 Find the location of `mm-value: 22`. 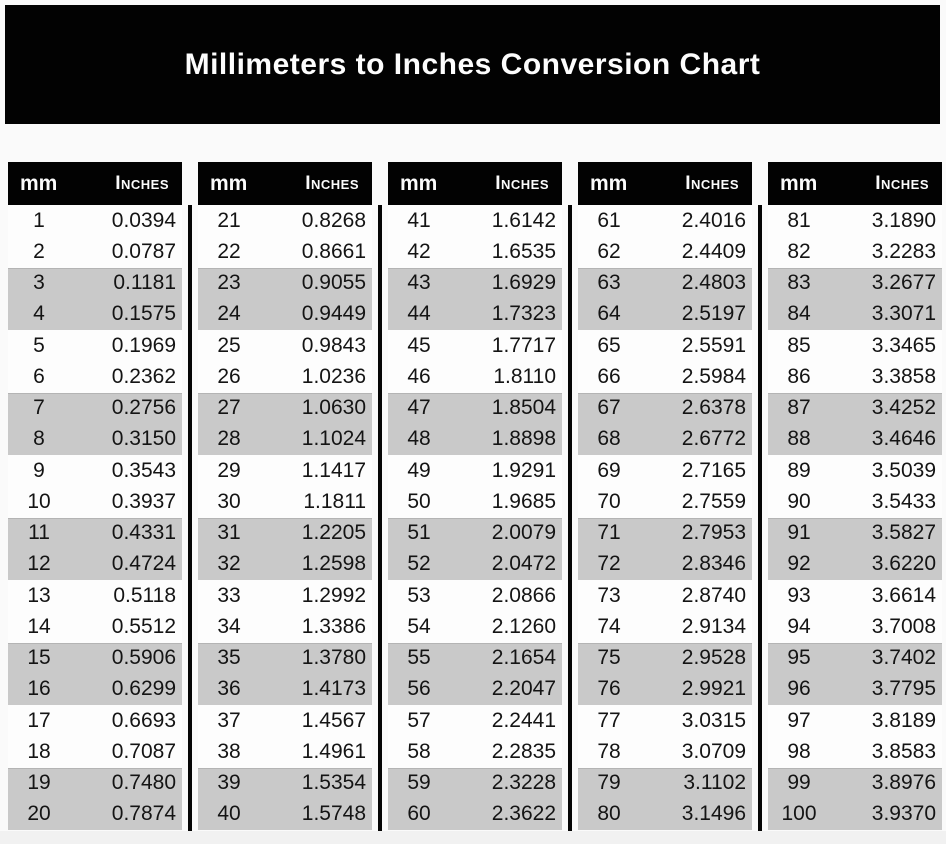

mm-value: 22 is located at coordinates (229, 251).